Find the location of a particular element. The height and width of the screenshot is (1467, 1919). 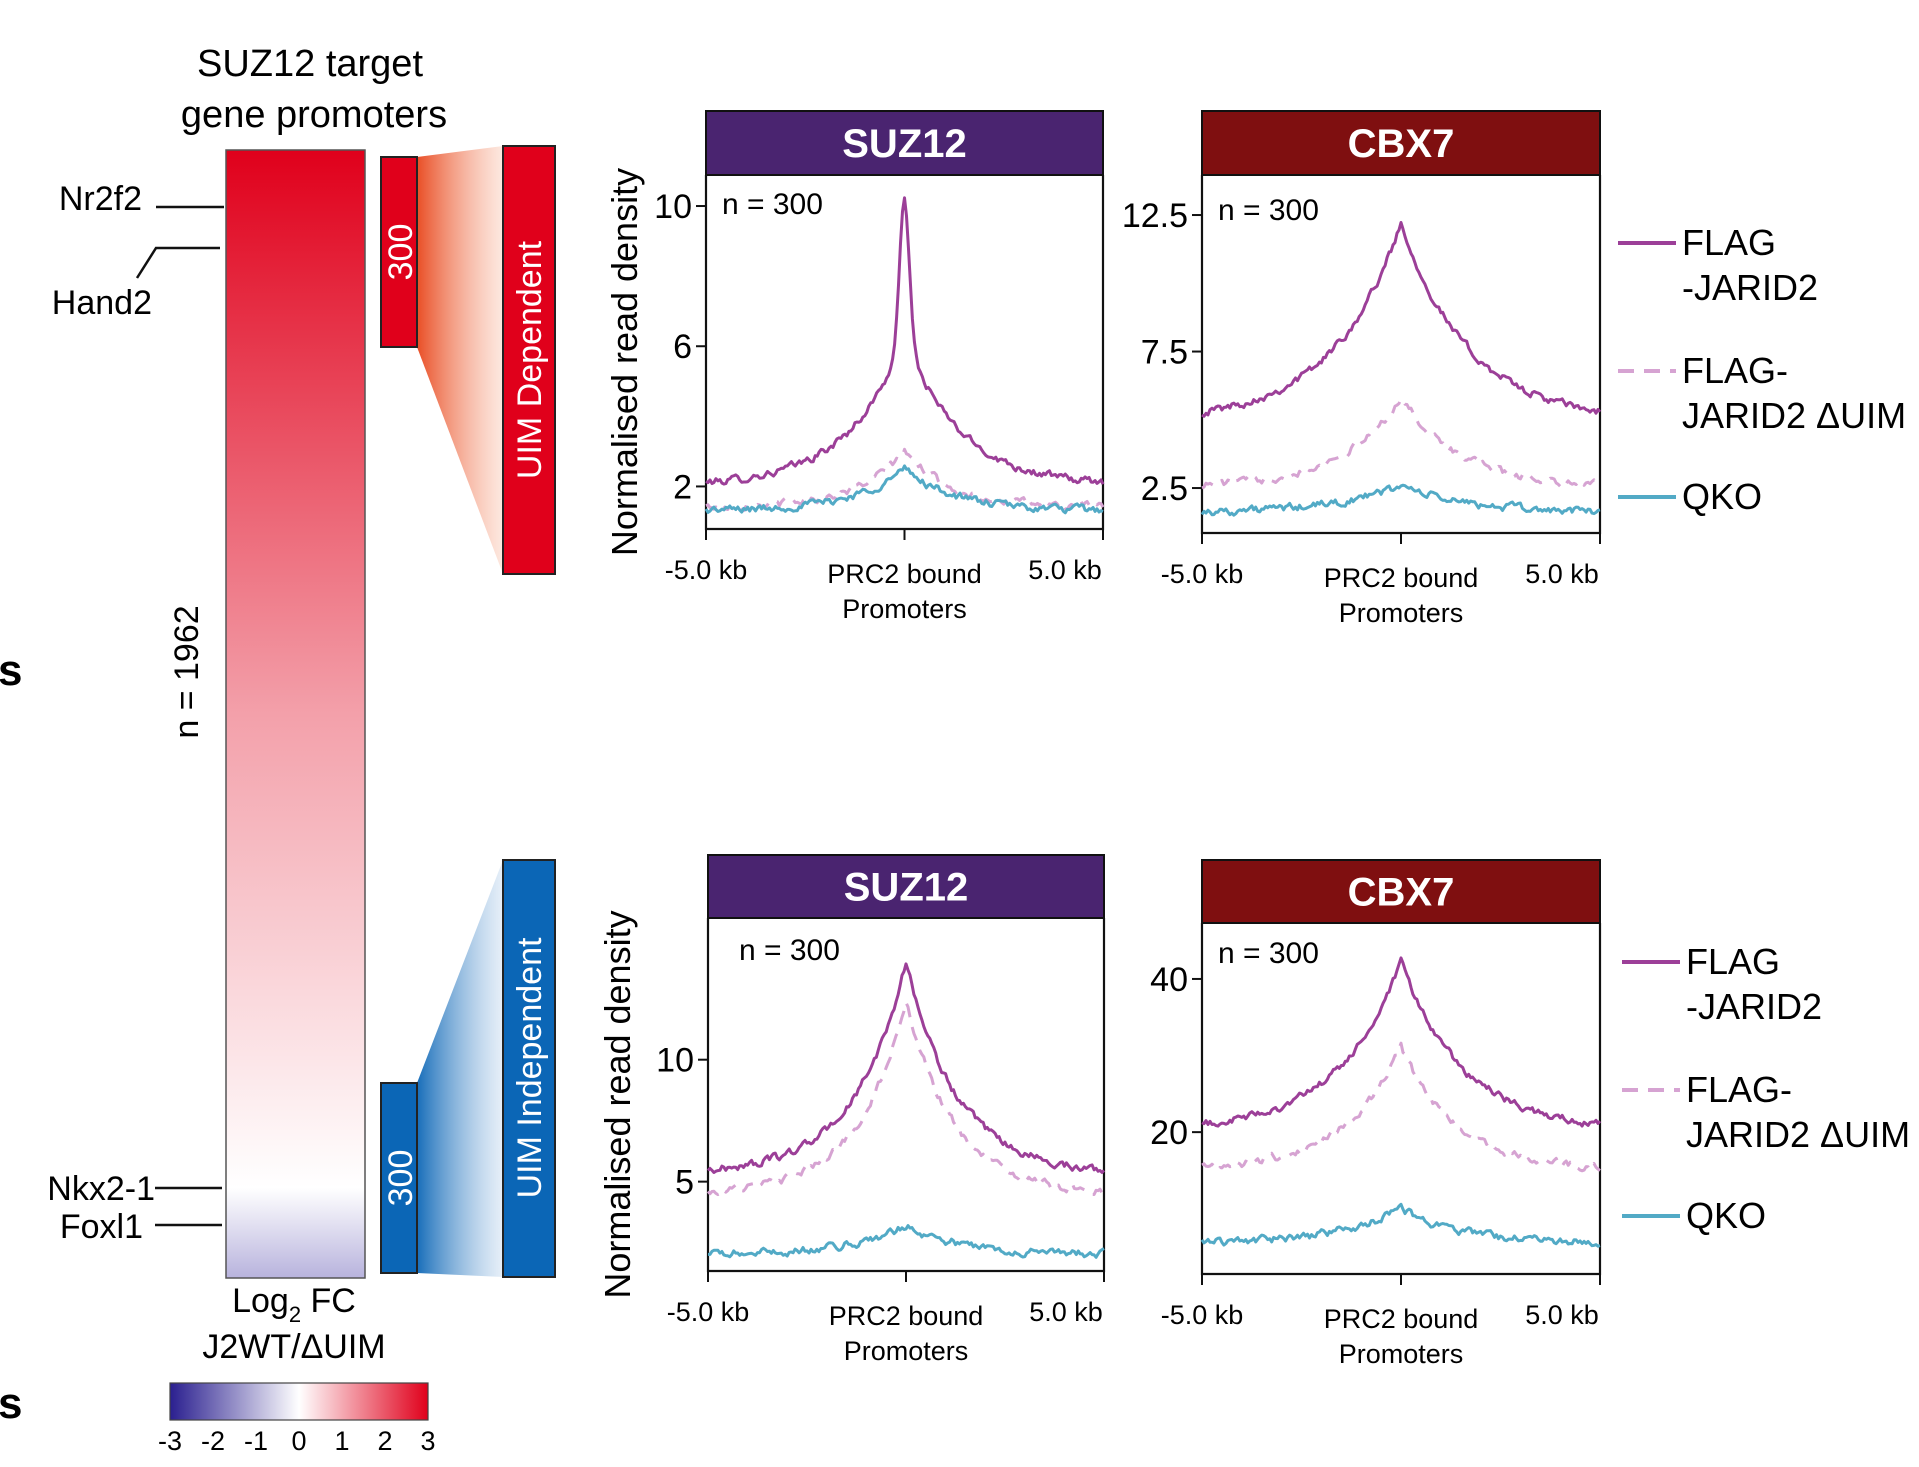

edge-letter-bottom: s is located at coordinates (11, 1403).